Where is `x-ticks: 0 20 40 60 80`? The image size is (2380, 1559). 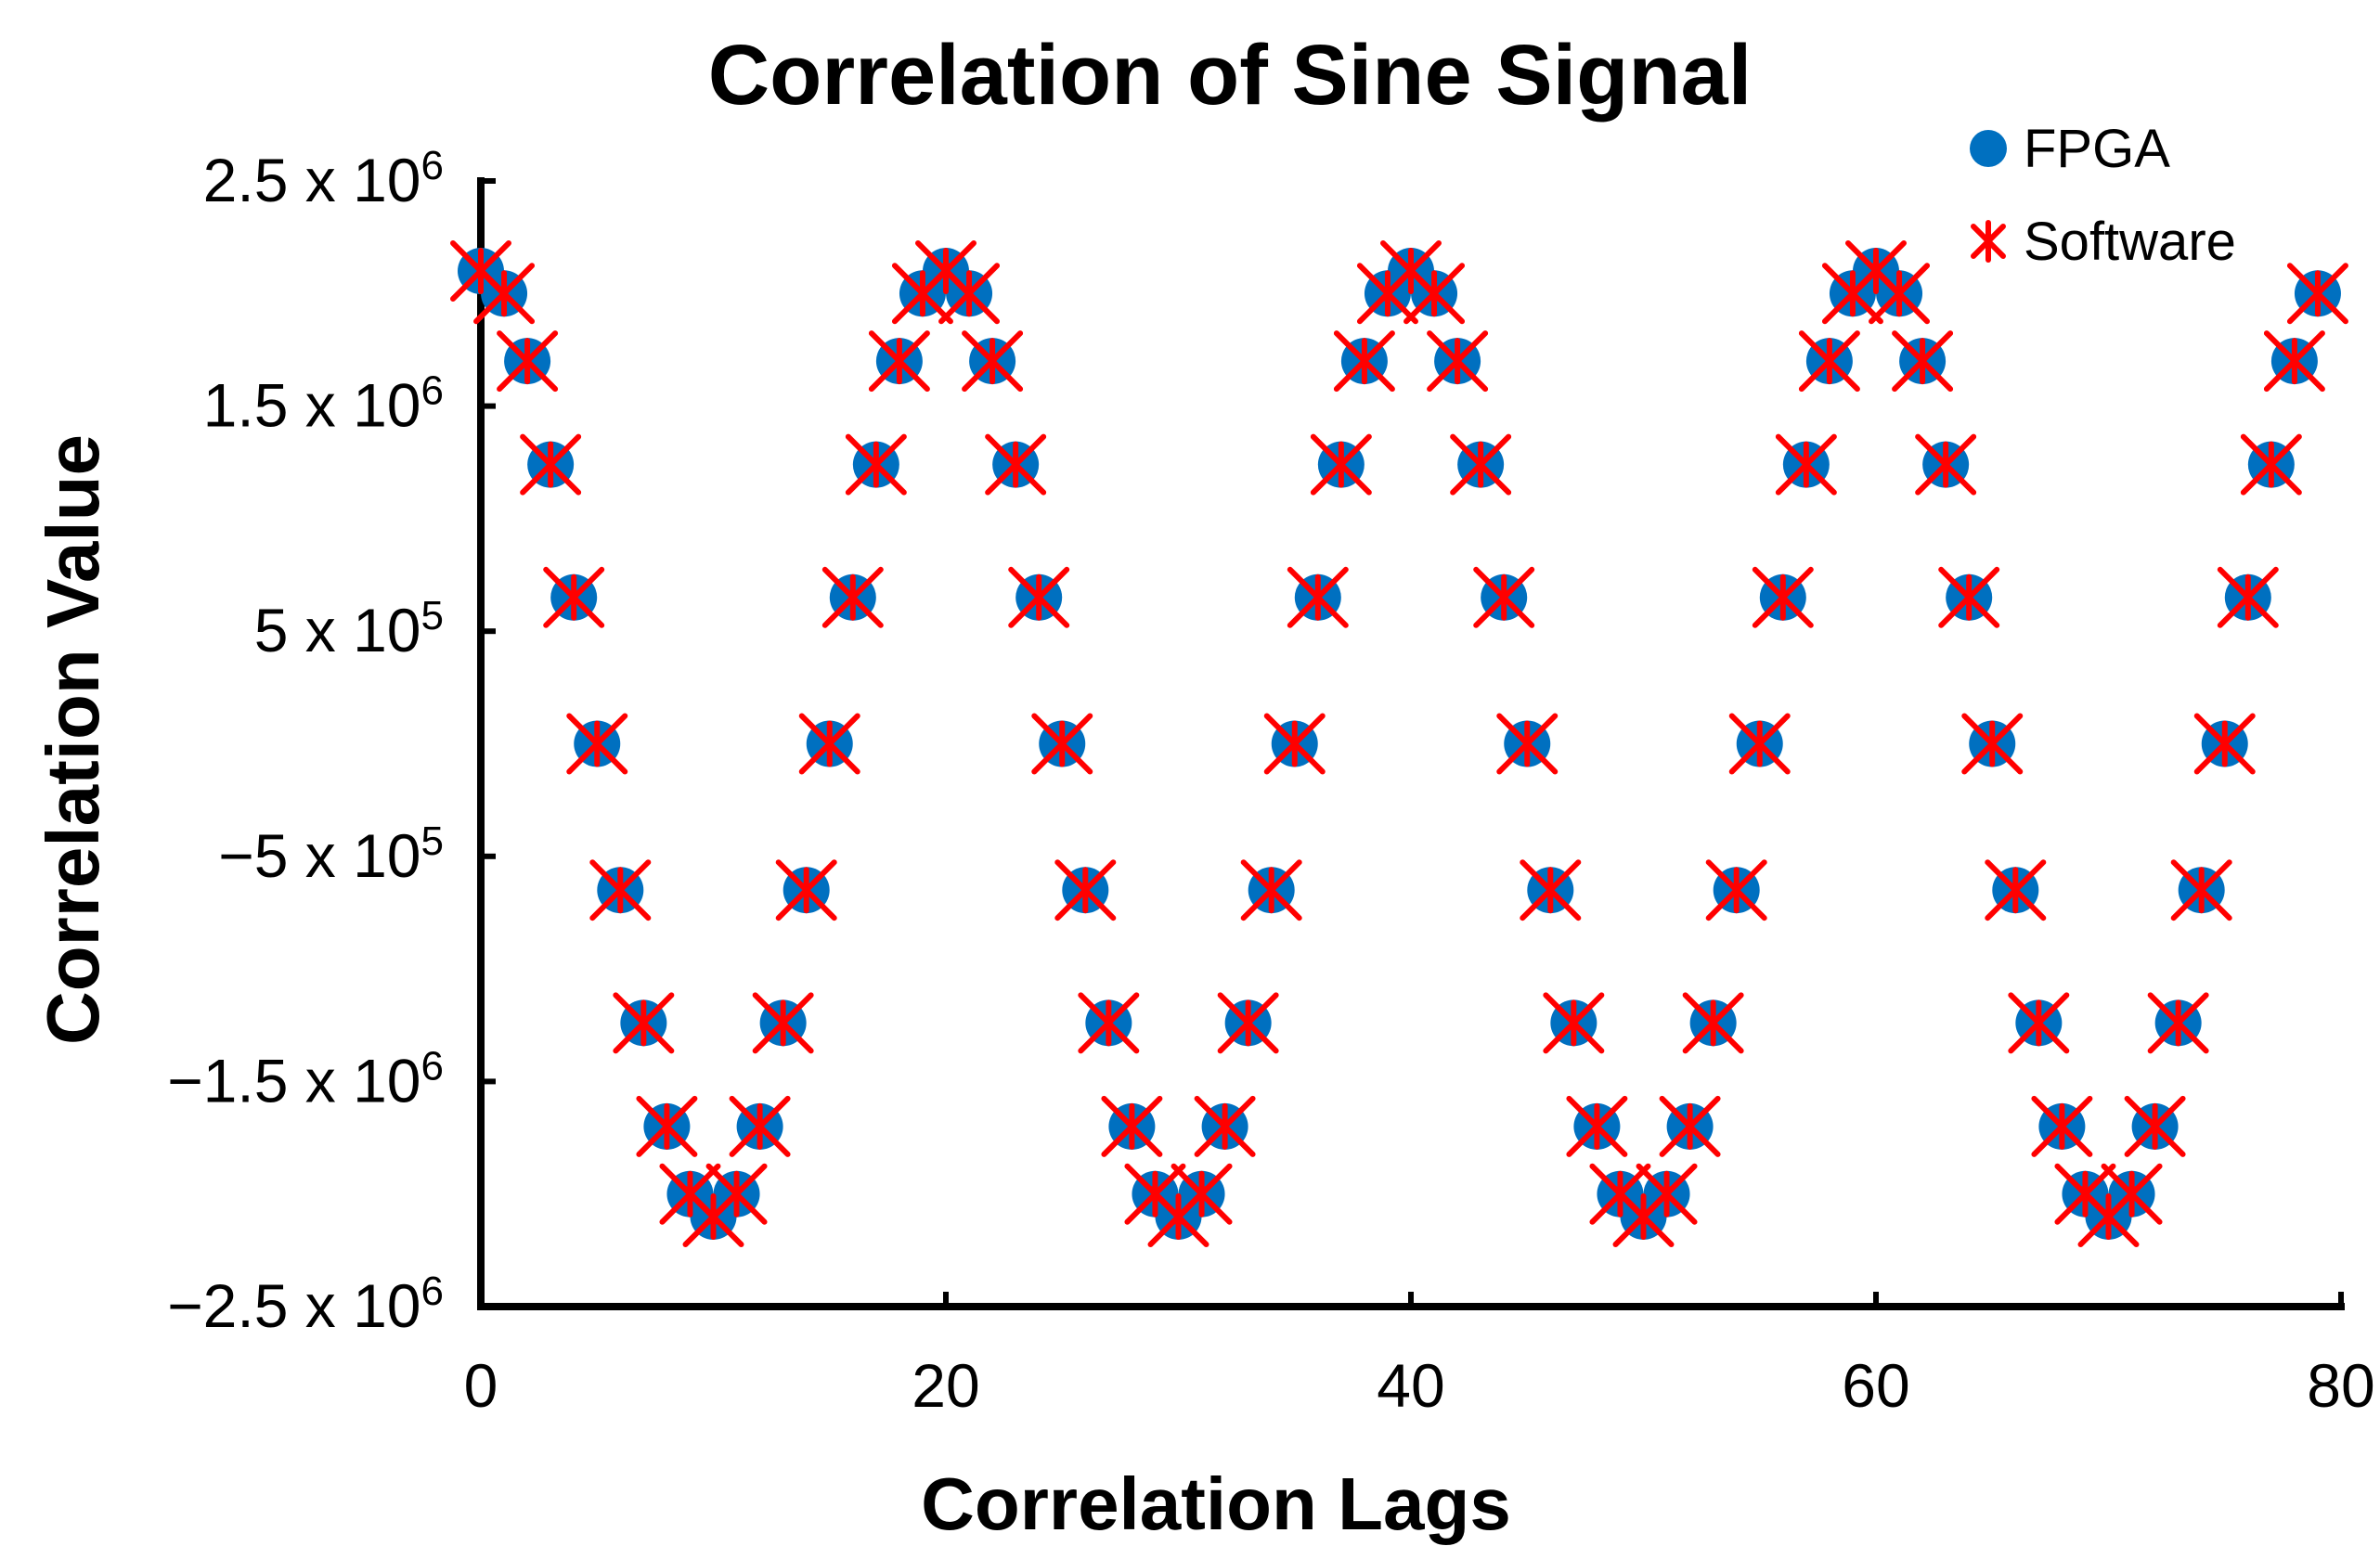 x-ticks: 0 20 40 60 80 is located at coordinates (1419, 1356).